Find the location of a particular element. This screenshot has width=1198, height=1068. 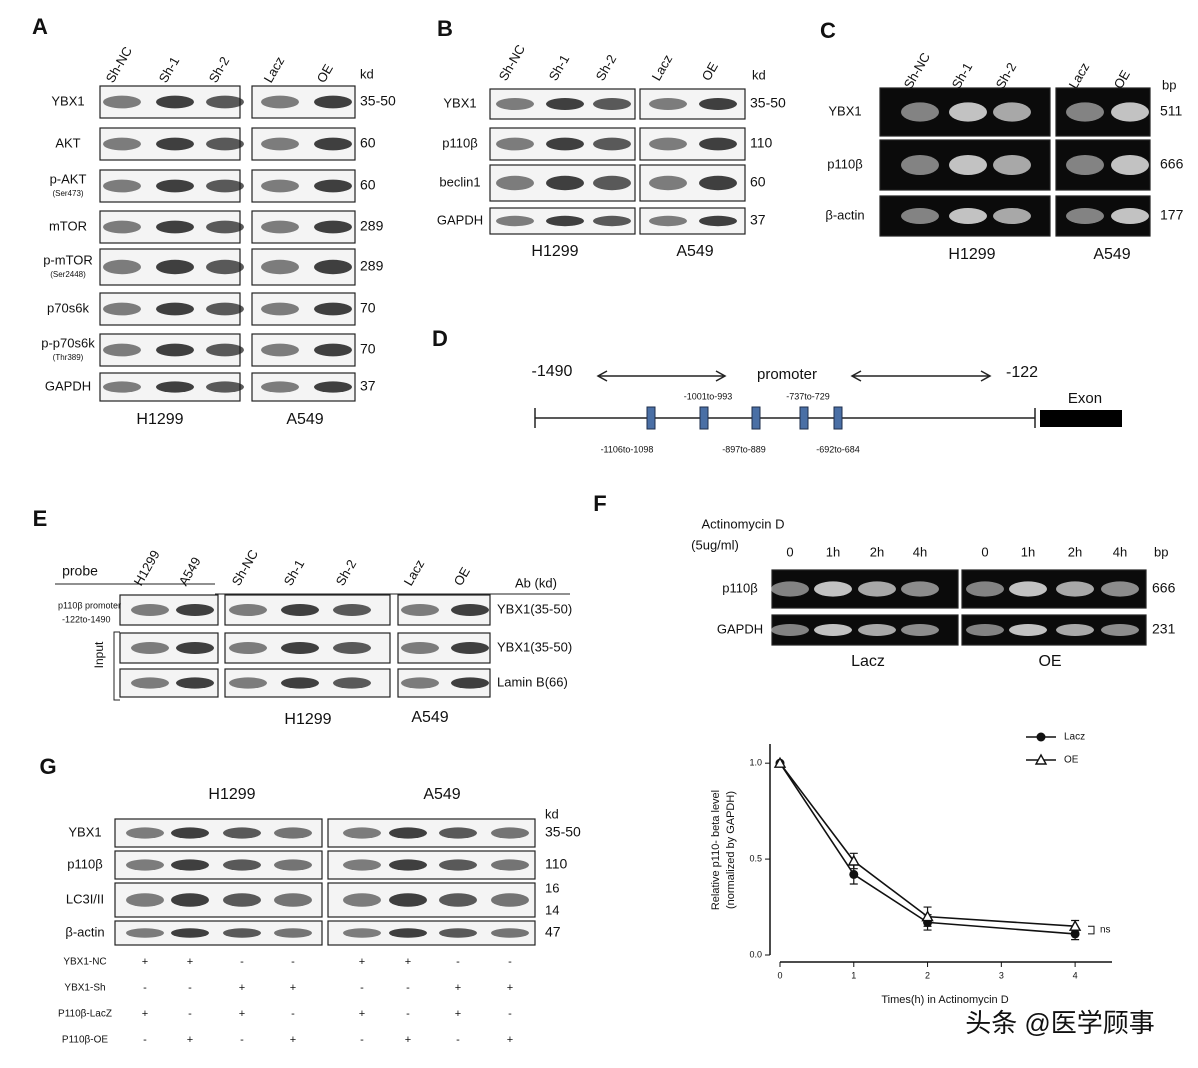

row-label: p-AKT is located at coordinates (68, 178).